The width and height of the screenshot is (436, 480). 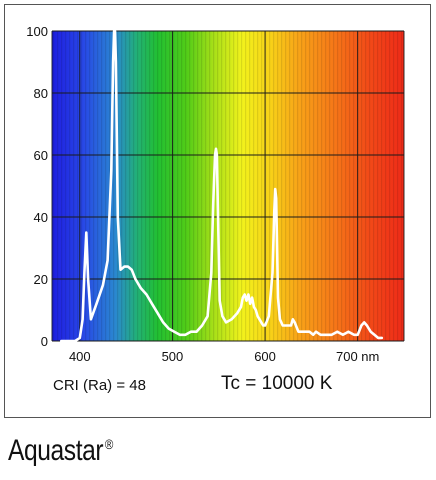 I want to click on y-tick-label: 80, so click(x=41, y=93).